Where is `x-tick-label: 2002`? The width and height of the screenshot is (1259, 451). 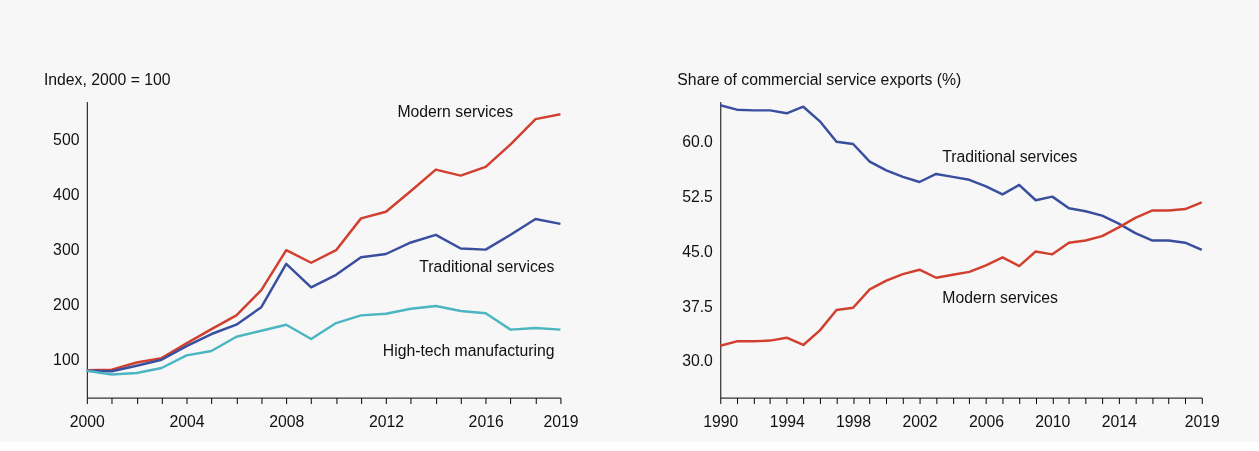 x-tick-label: 2002 is located at coordinates (920, 421).